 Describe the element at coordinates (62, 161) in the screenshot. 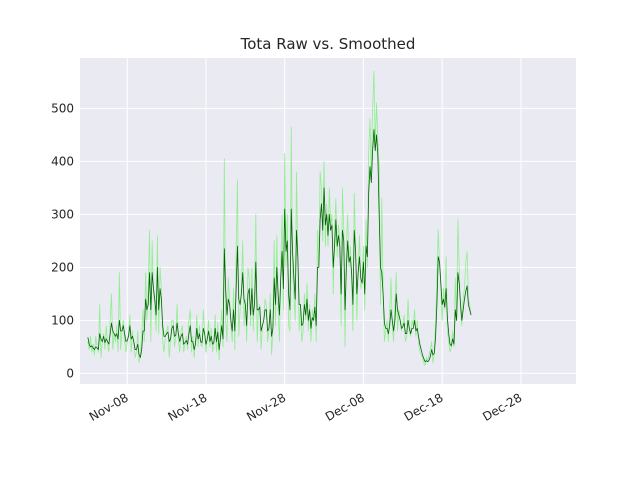

I see `y-tick-label: 400` at that location.